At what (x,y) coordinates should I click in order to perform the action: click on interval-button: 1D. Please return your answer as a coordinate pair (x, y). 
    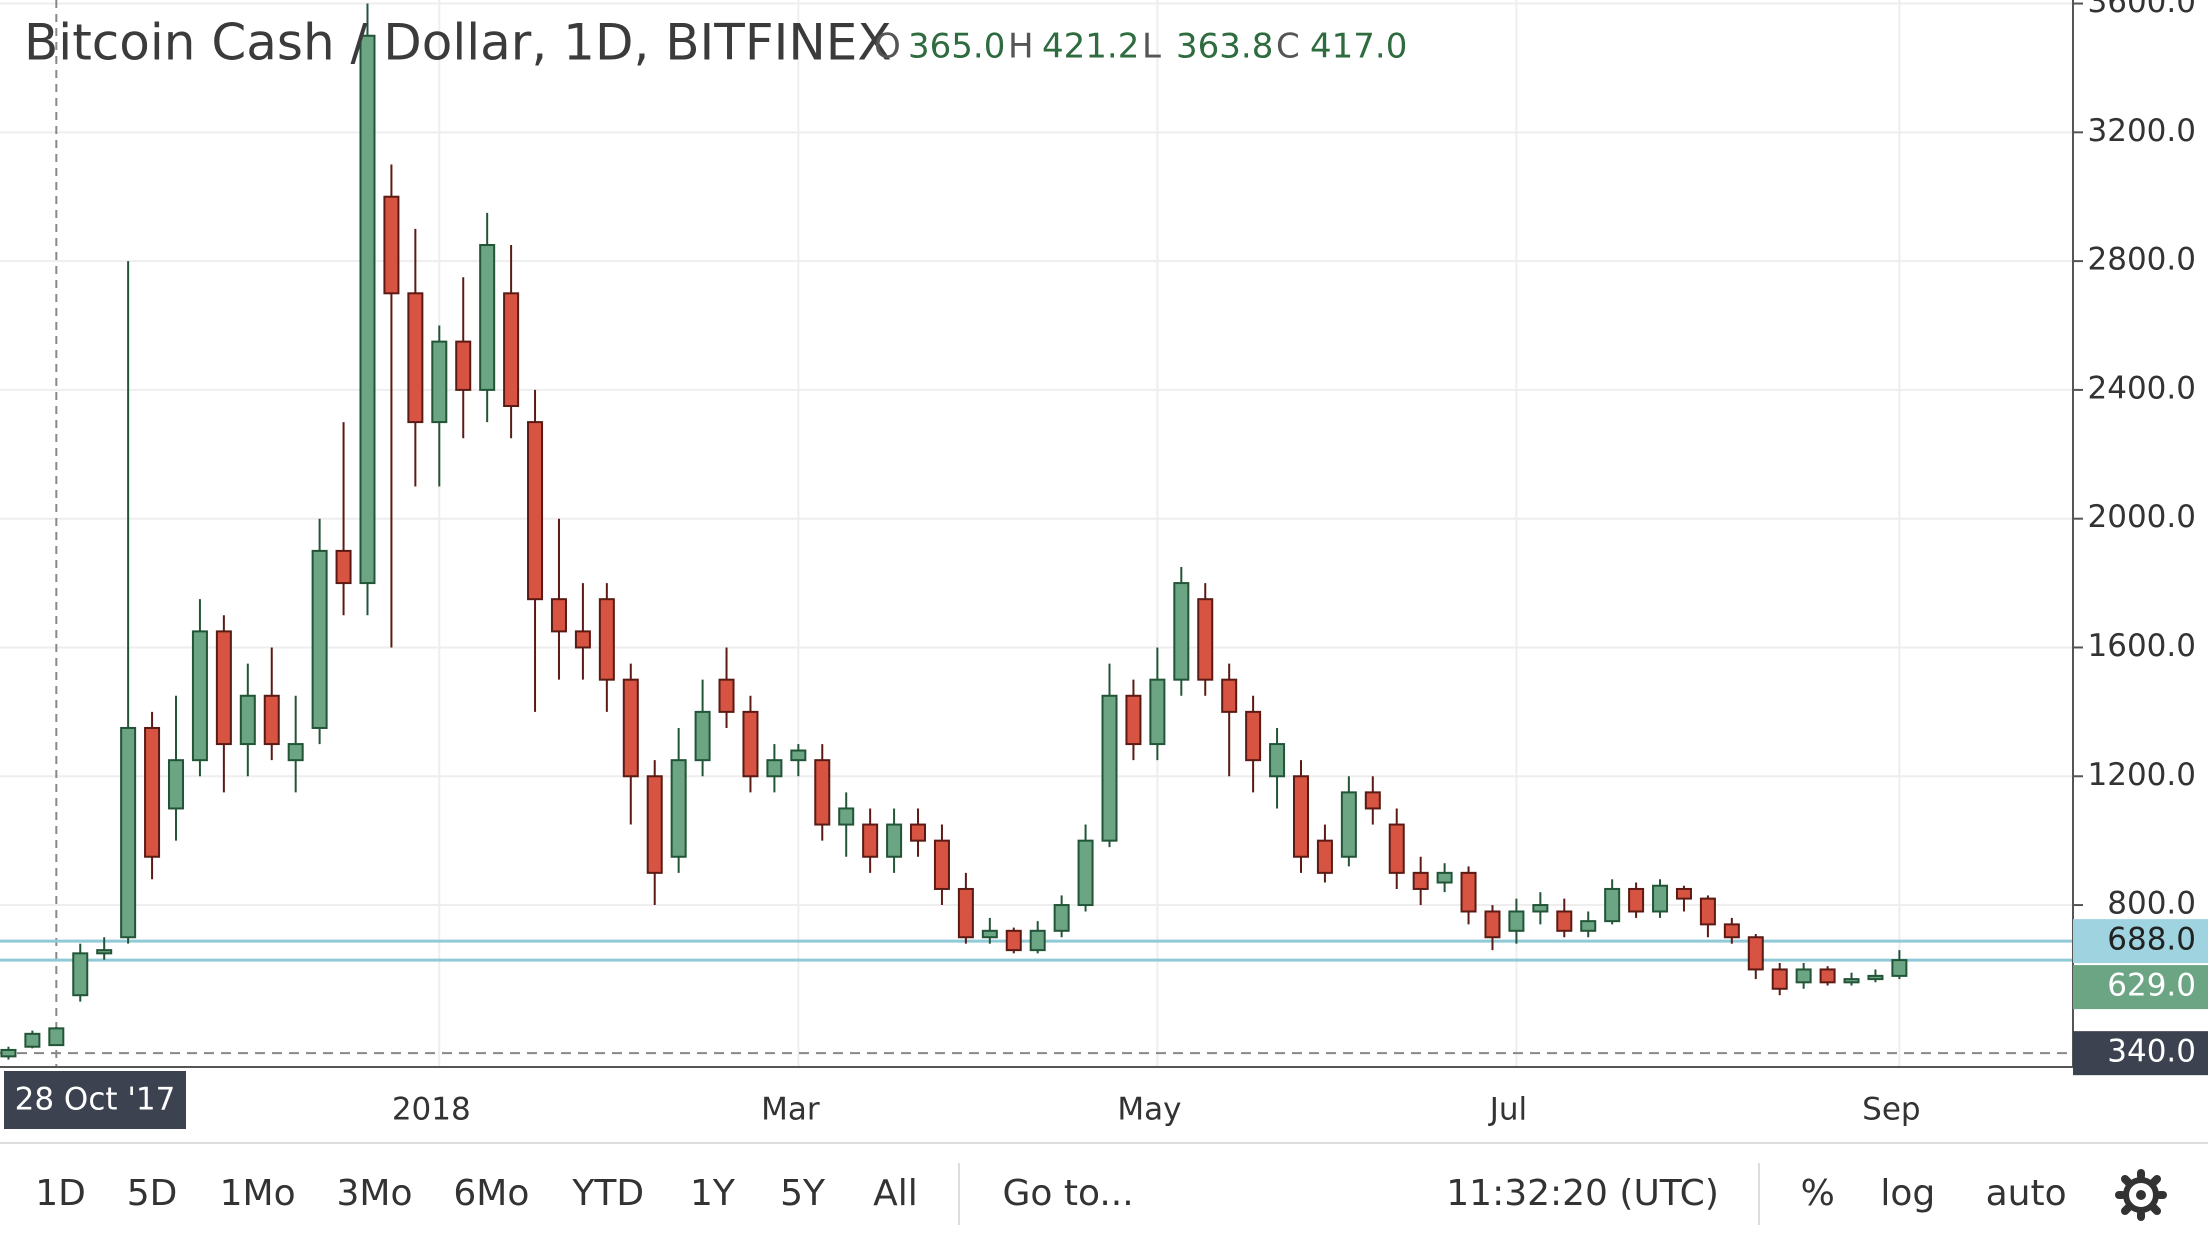
    Looking at the image, I should click on (60, 1193).